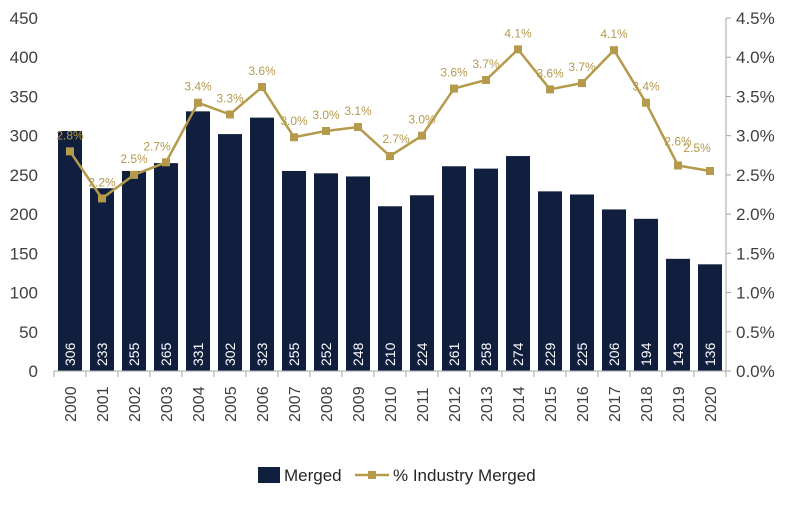 Image resolution: width=800 pixels, height=508 pixels. Describe the element at coordinates (167, 404) in the screenshot. I see `x-tick-label: 2003` at that location.